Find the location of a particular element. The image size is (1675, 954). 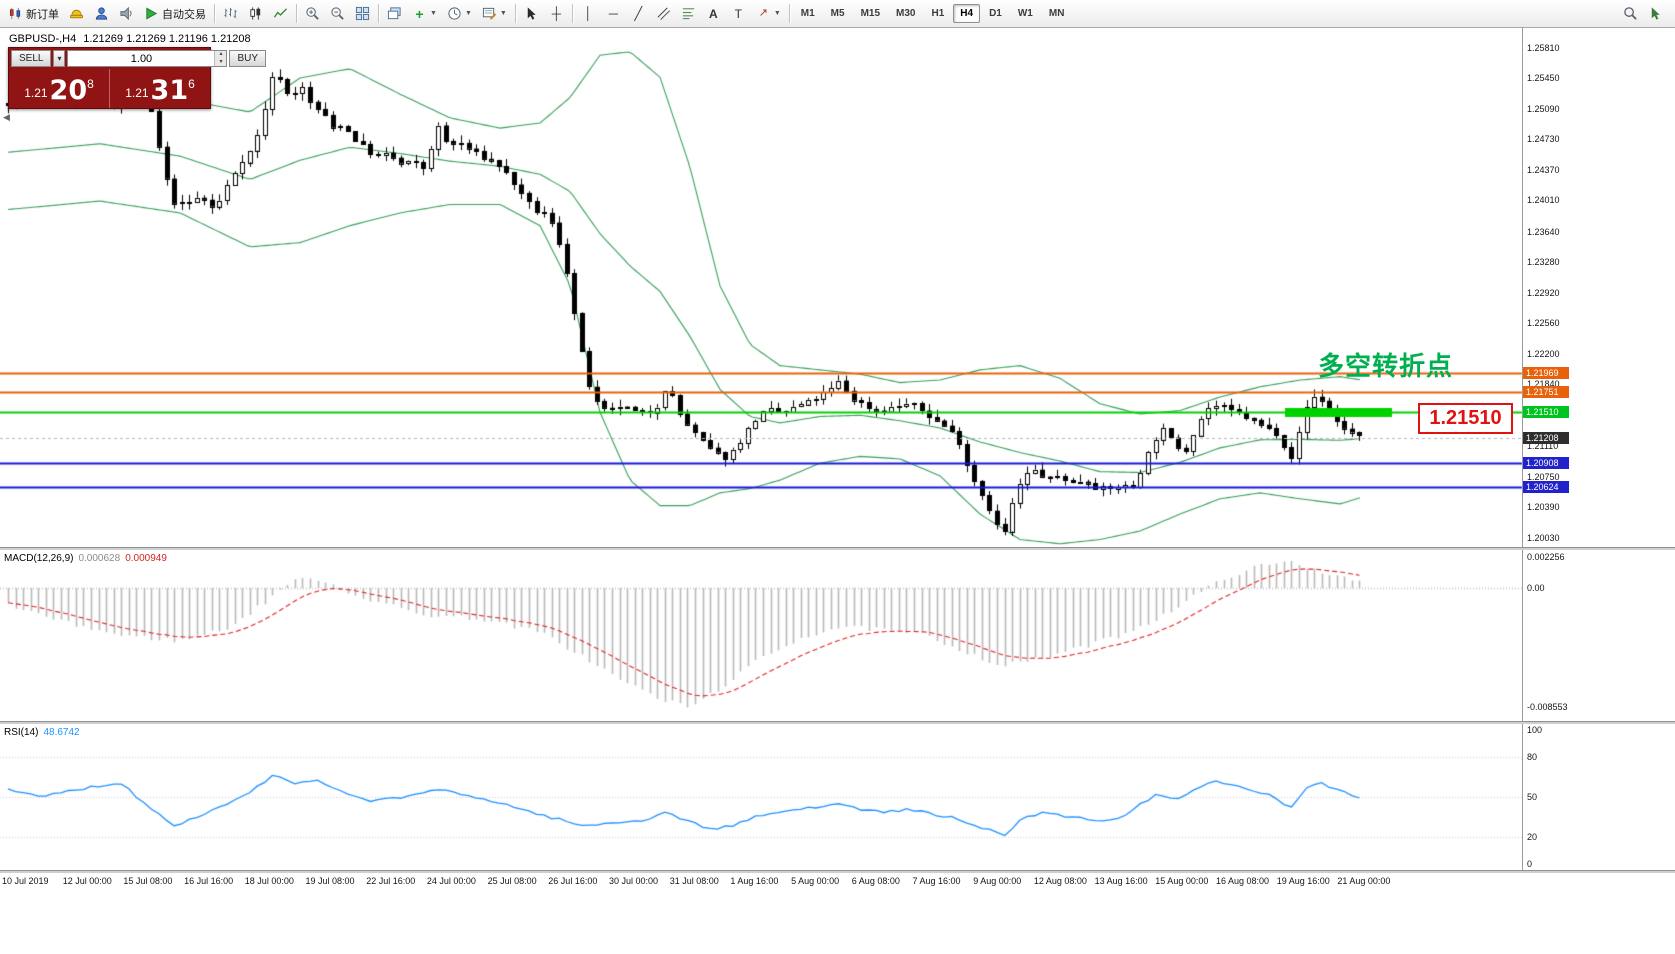

caret-down-icon: ▾ is located at coordinates (59, 58).